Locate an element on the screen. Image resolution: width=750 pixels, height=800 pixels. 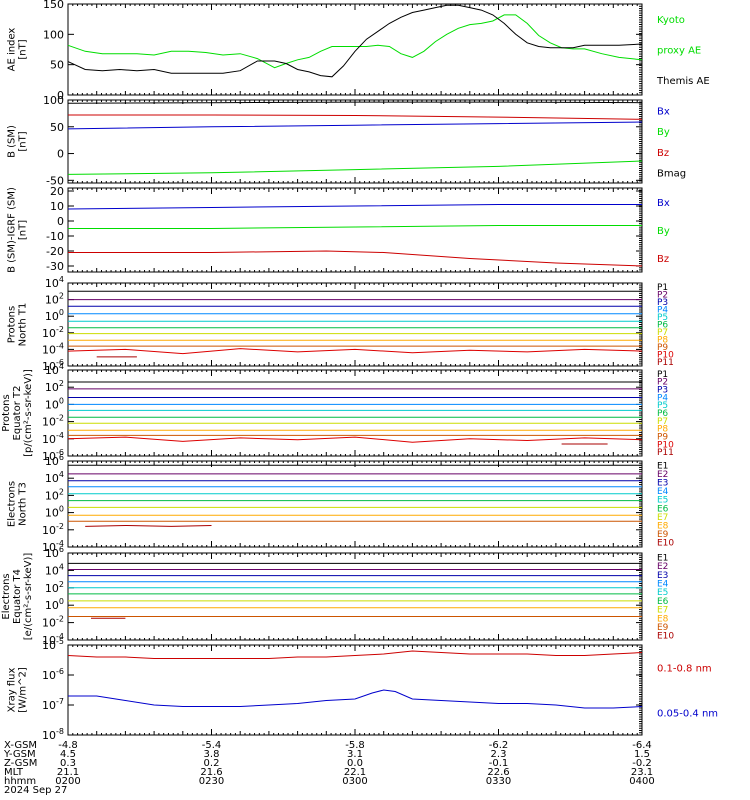
y-tick-label: -10 is located at coordinates (55, 236).